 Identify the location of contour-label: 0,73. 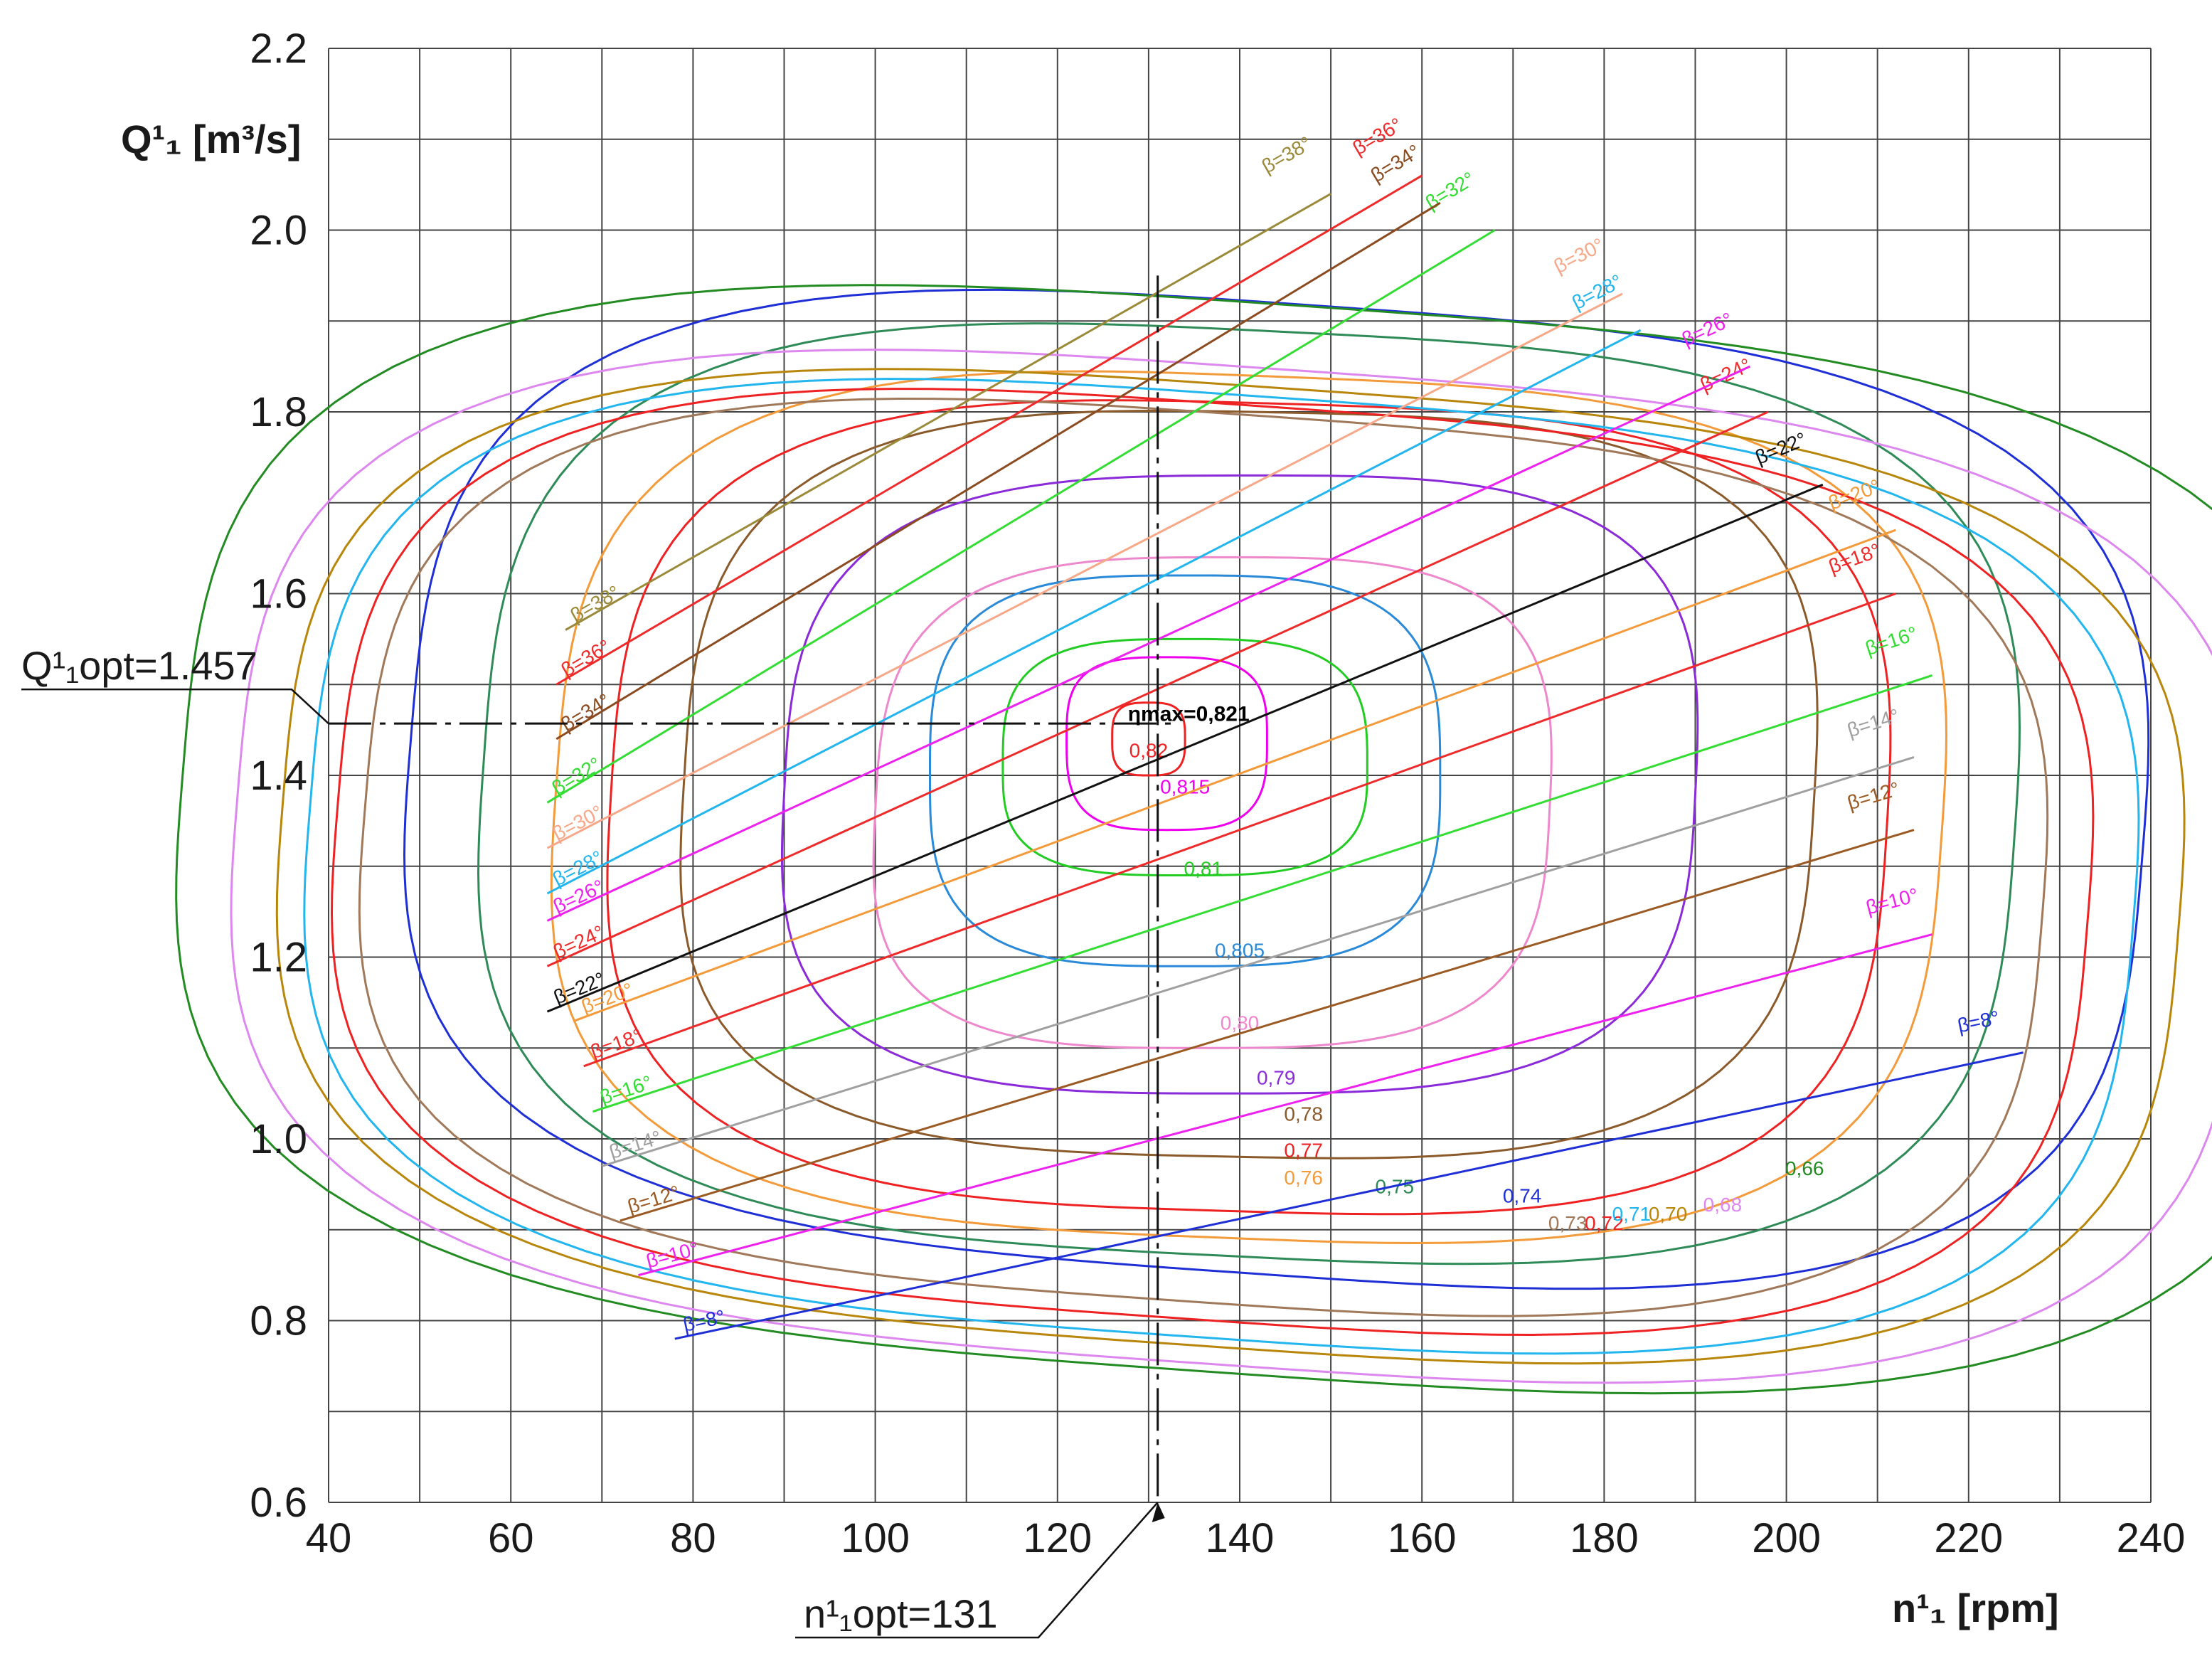
(1568, 1223).